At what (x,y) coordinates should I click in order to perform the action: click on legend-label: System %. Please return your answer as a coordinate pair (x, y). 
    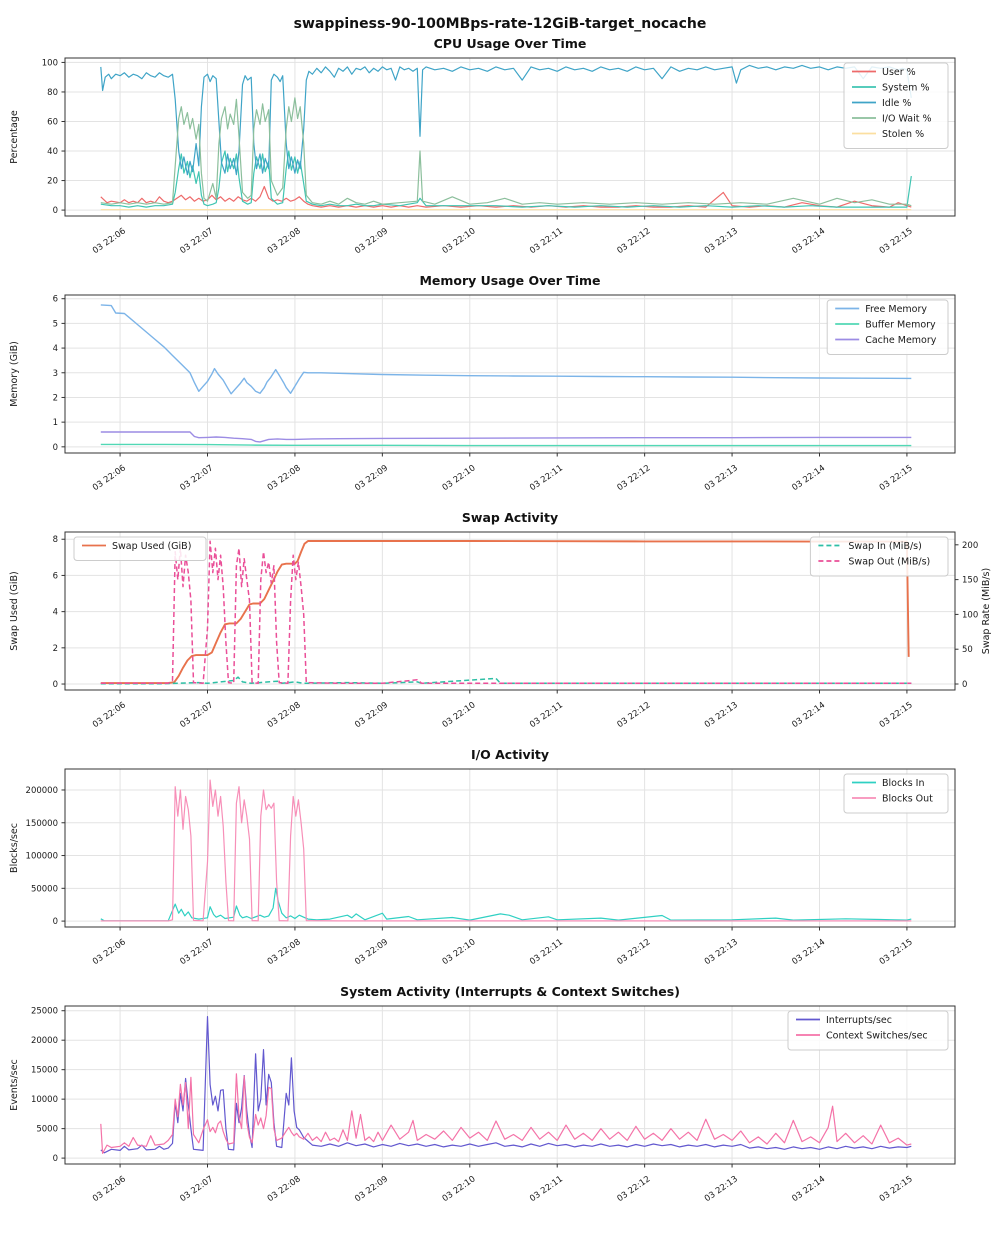
    Looking at the image, I should click on (905, 88).